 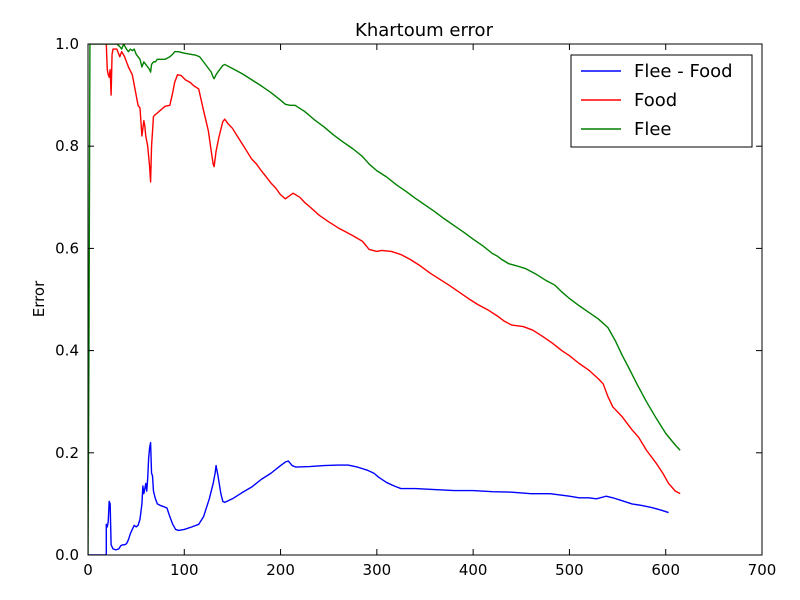 I want to click on x-tick-label: 500, so click(x=569, y=570).